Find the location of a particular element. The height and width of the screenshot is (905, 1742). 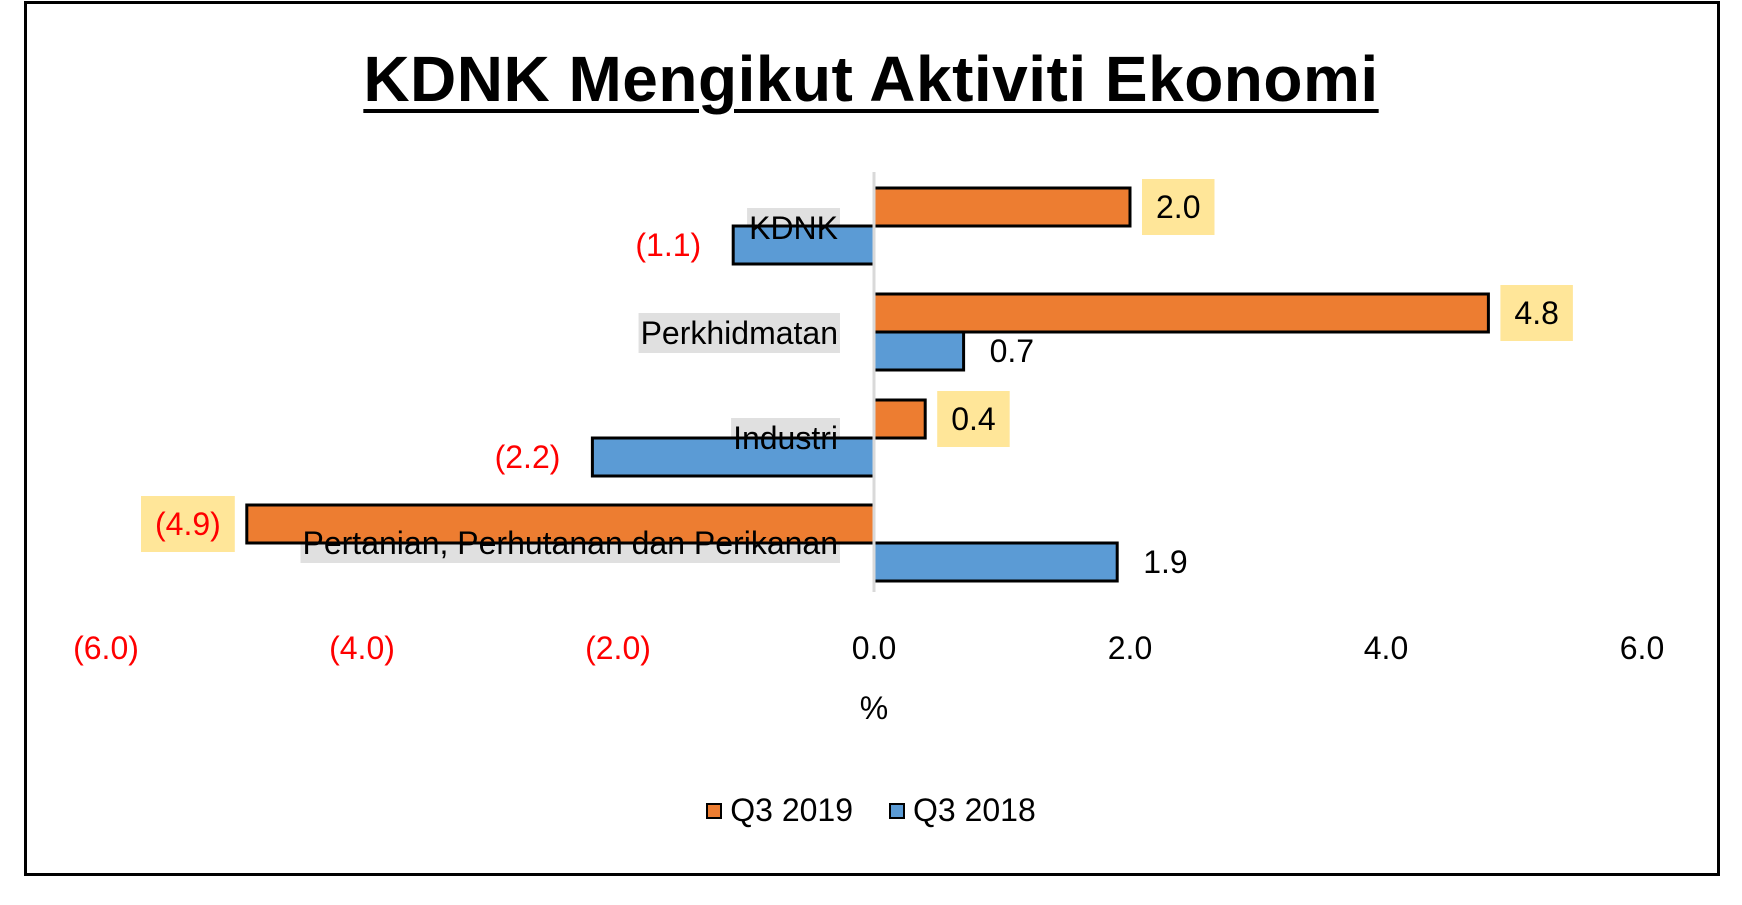

bar-q3-2018-industri is located at coordinates (733, 457).